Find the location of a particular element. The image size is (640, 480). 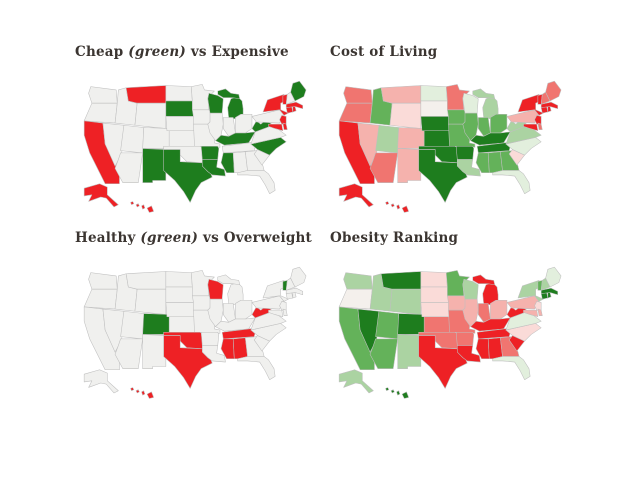

state-MI is located at coordinates (229, 280).